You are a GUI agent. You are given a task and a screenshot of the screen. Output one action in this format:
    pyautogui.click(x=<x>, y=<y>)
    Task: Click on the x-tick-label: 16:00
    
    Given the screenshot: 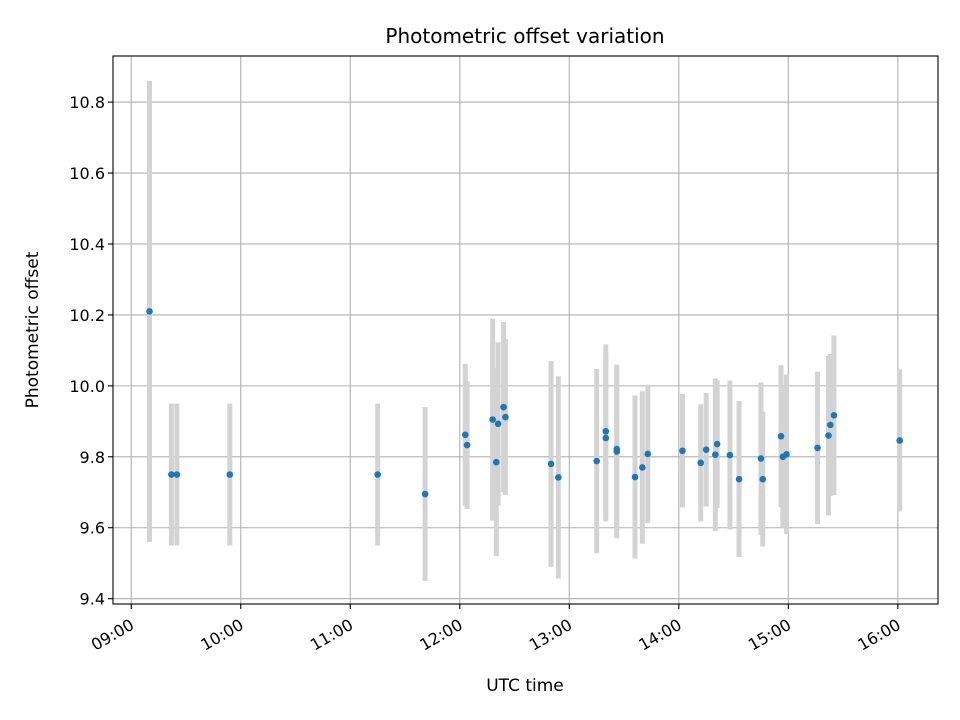 What is the action you would take?
    pyautogui.click(x=878, y=635)
    